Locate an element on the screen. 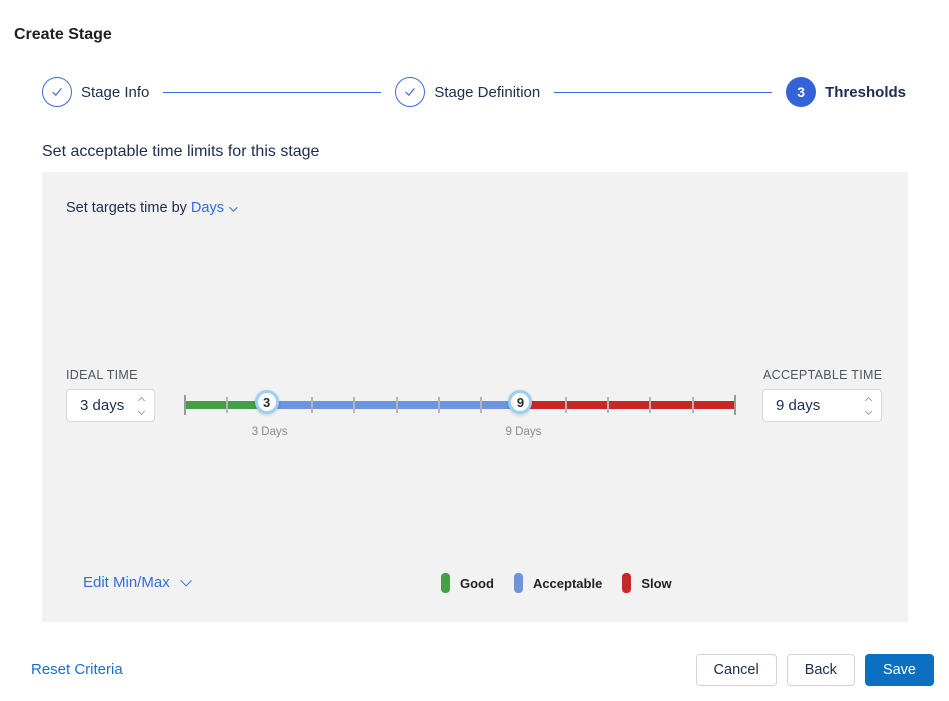 This screenshot has height=701, width=949. acceptable-handle-label: 9 Days is located at coordinates (523, 432).